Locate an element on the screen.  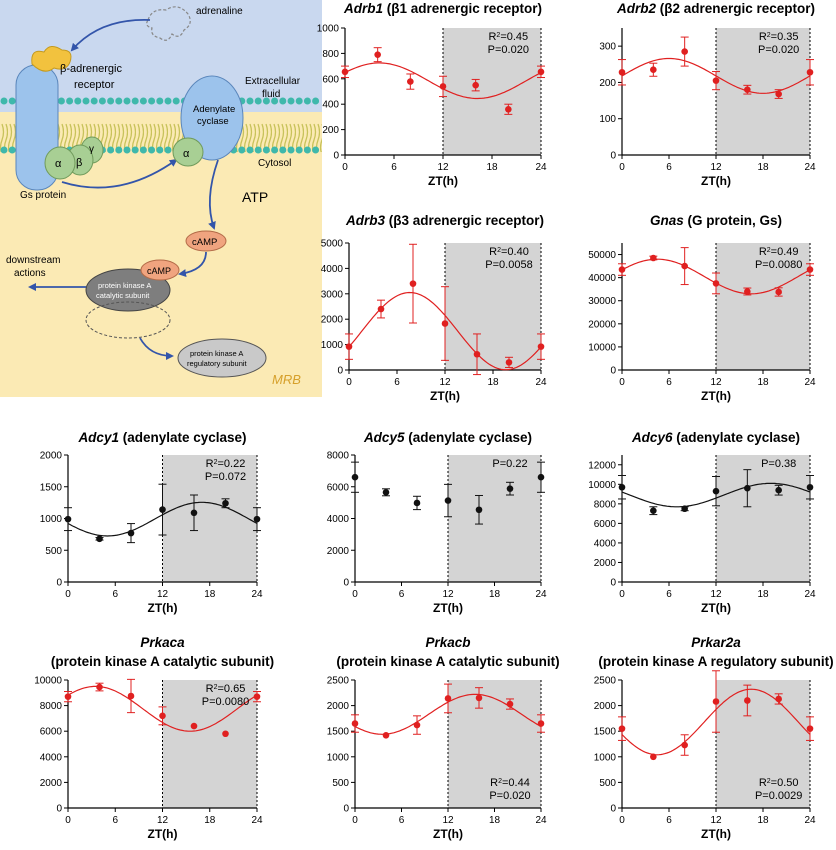
camp-bound is located at coordinates (160, 270).